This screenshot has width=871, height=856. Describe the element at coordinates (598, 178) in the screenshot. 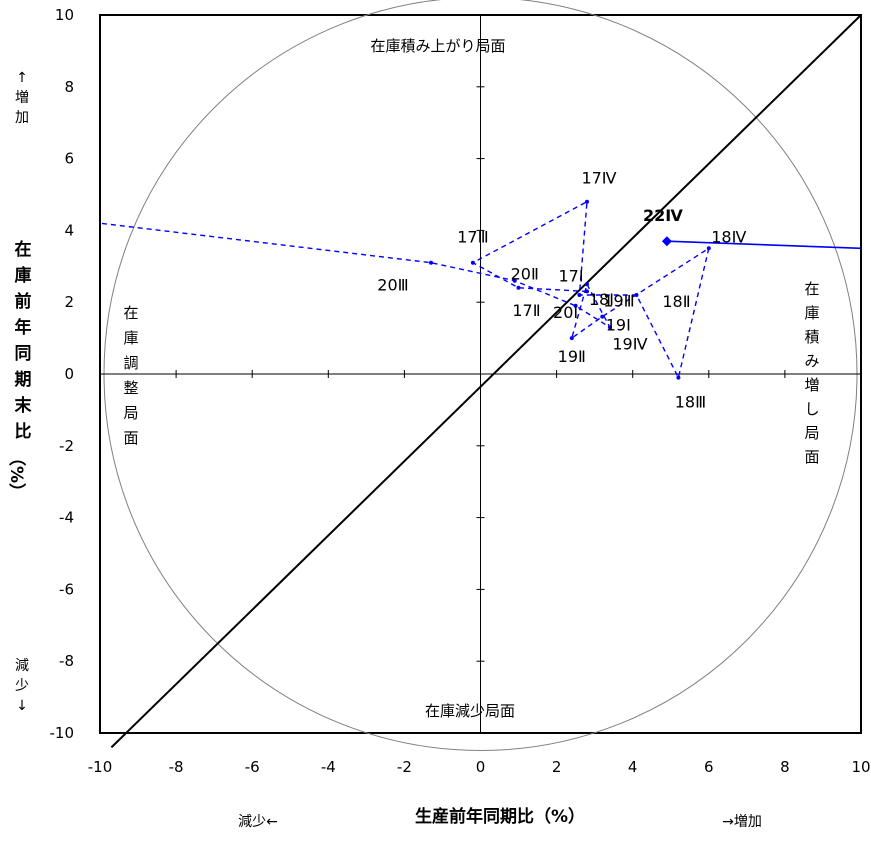

I see `point-label: 17Ⅳ` at that location.